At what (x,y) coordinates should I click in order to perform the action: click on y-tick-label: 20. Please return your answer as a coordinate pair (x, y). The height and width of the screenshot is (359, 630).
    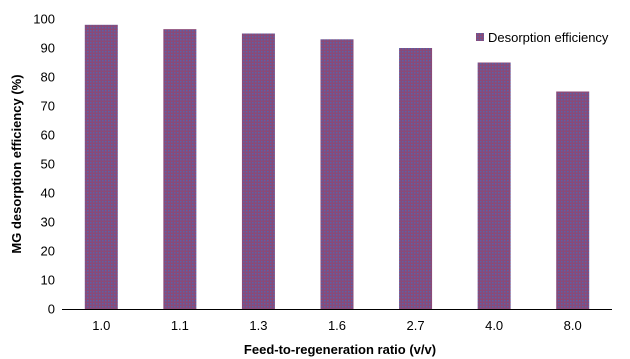
    Looking at the image, I should click on (48, 251).